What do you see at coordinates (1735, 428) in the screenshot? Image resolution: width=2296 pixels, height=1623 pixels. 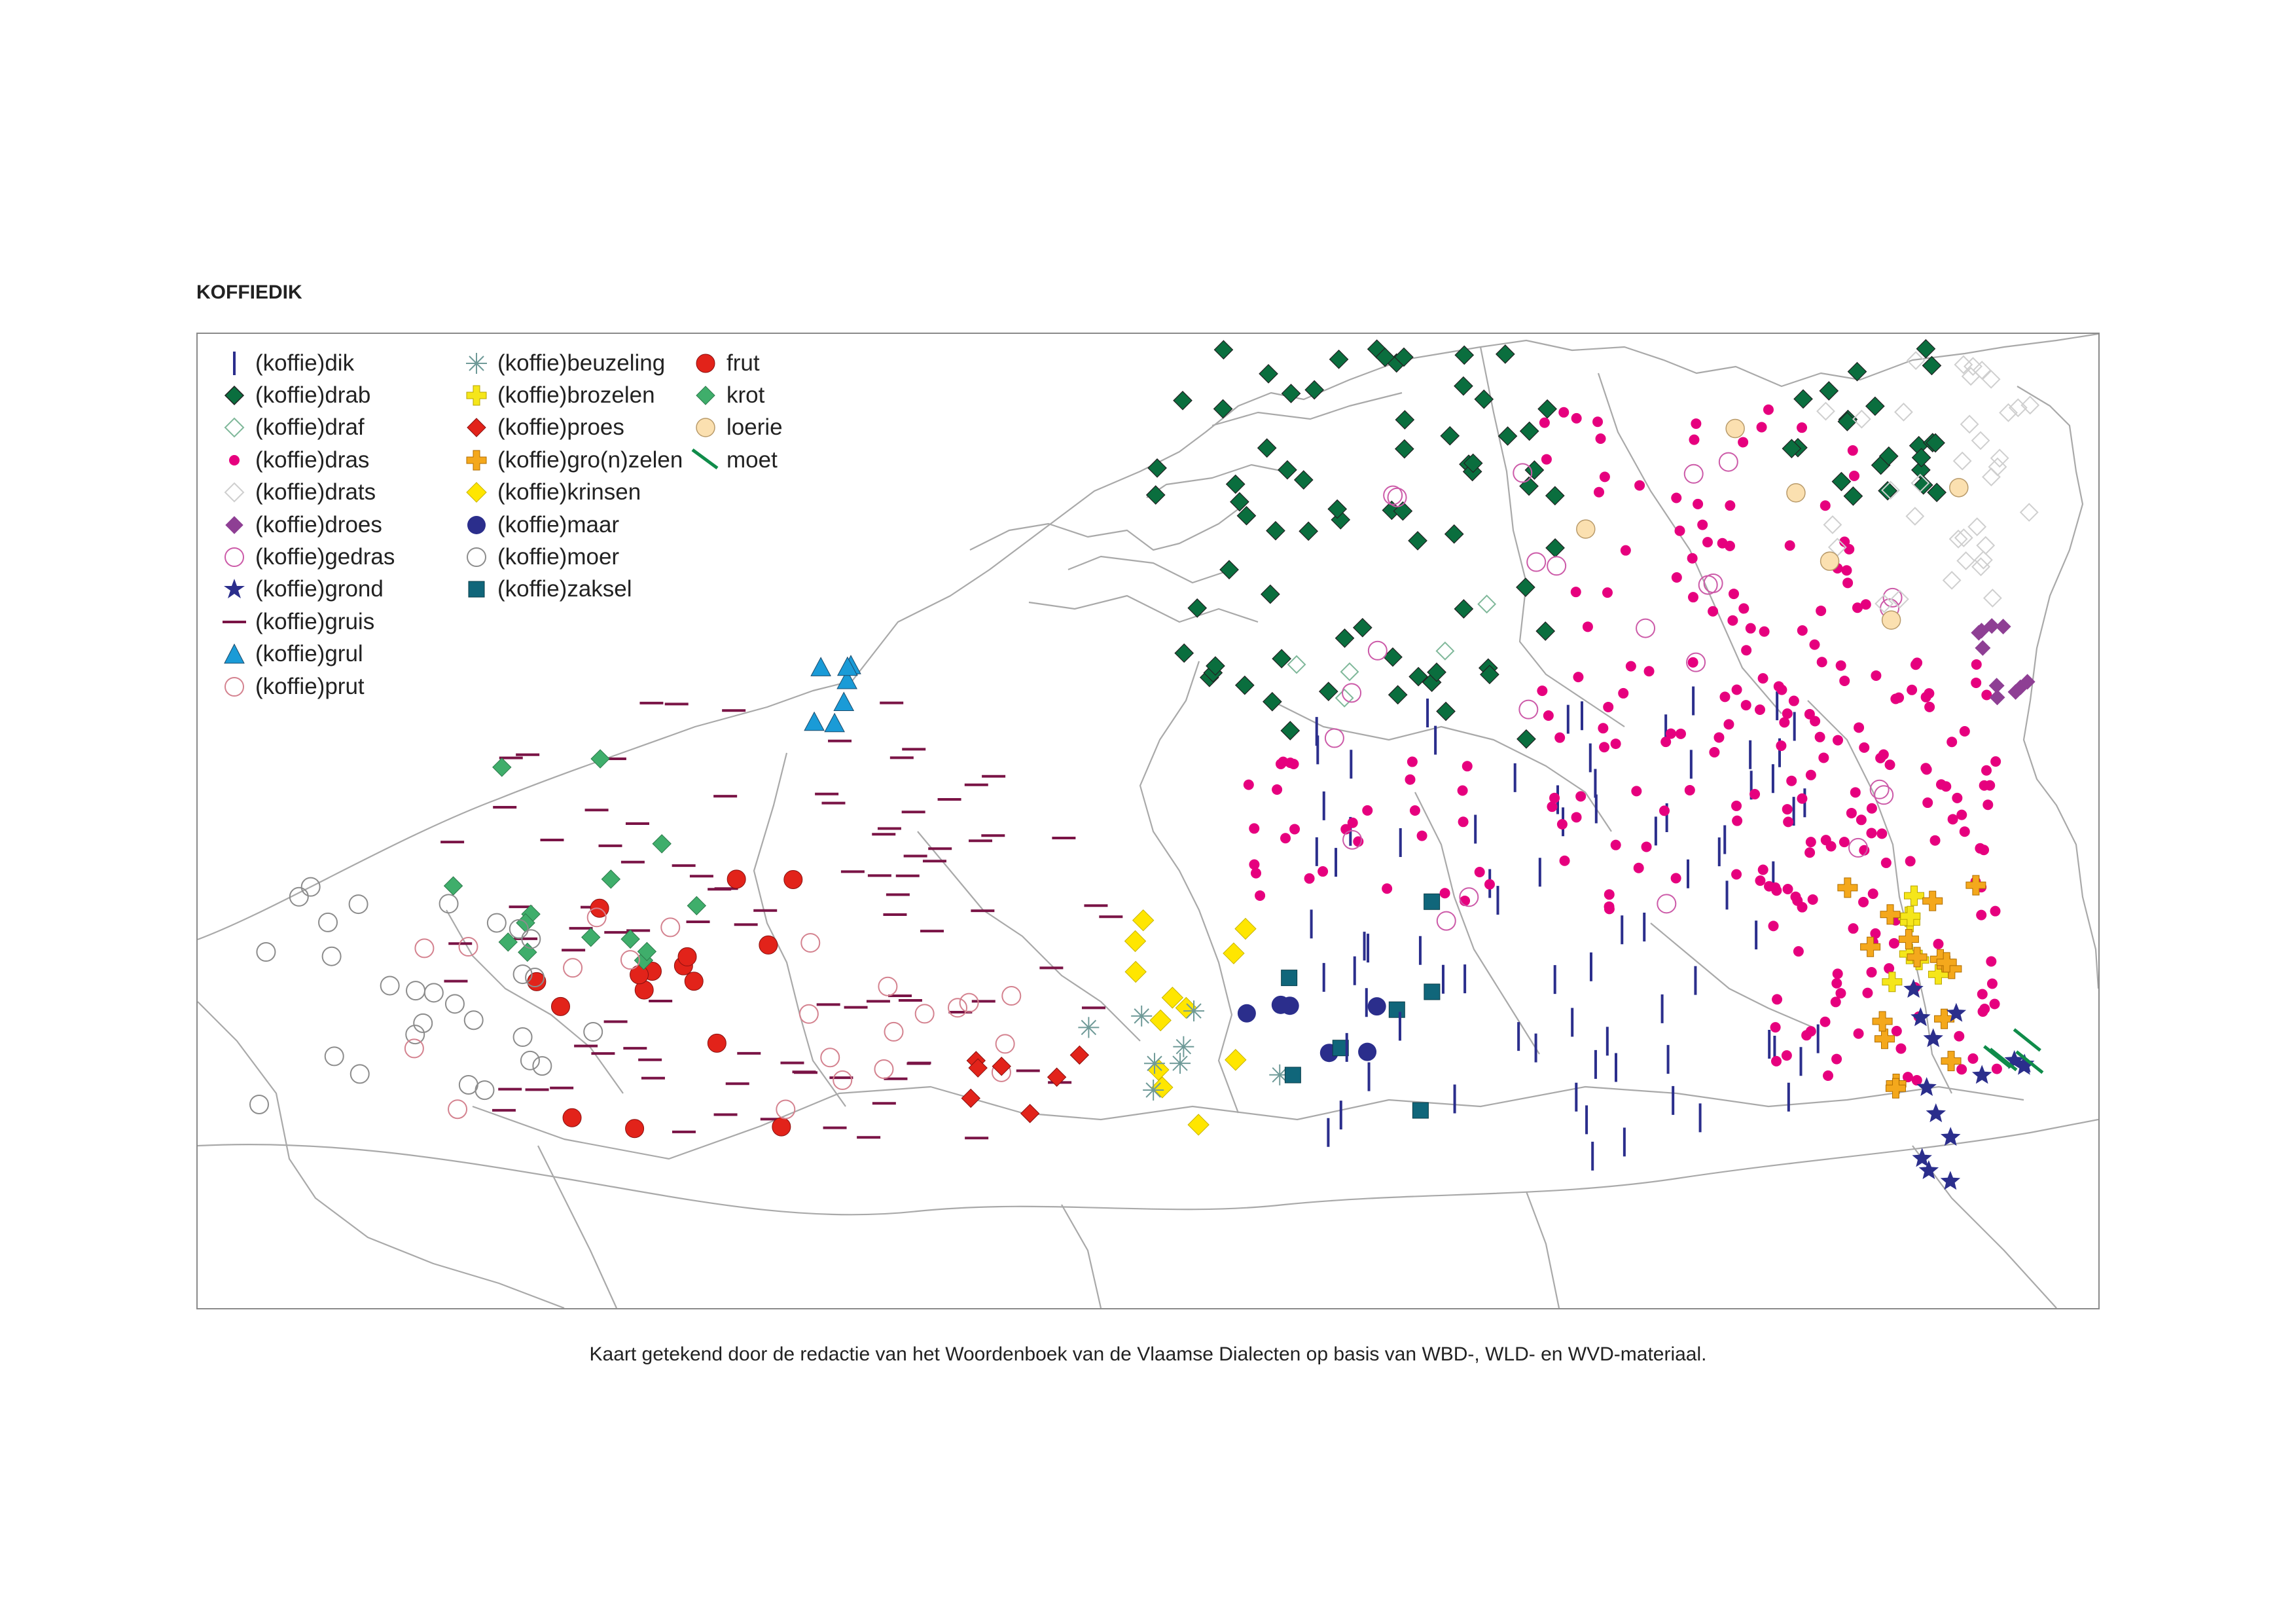 I see `map-marker-loerie` at bounding box center [1735, 428].